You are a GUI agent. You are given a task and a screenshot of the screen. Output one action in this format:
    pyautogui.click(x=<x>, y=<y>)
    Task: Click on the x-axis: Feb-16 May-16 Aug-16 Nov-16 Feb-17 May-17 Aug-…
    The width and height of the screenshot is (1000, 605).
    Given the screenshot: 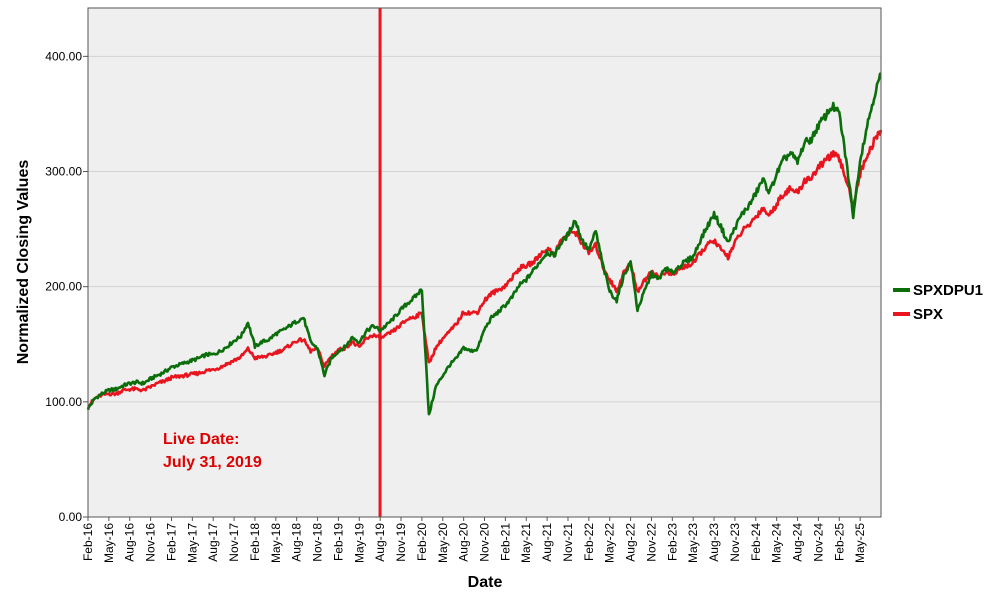 What is the action you would take?
    pyautogui.click(x=474, y=540)
    